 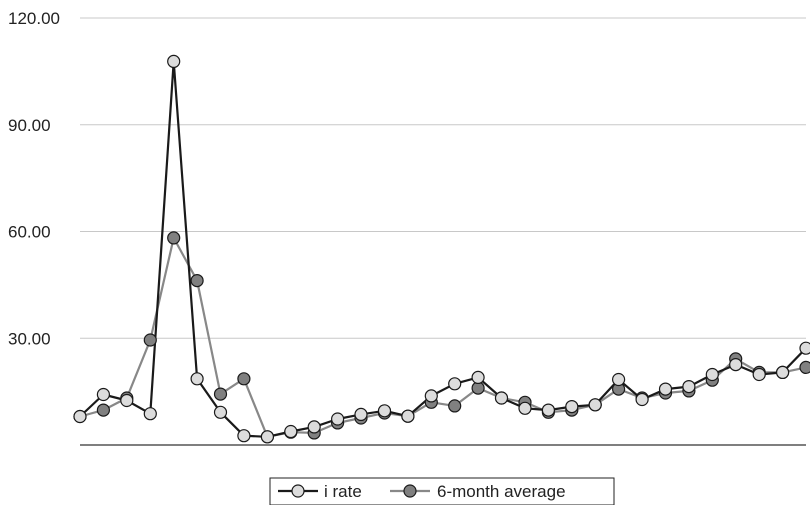 What do you see at coordinates (410, 491) in the screenshot?
I see `legend-marker-6-month-average` at bounding box center [410, 491].